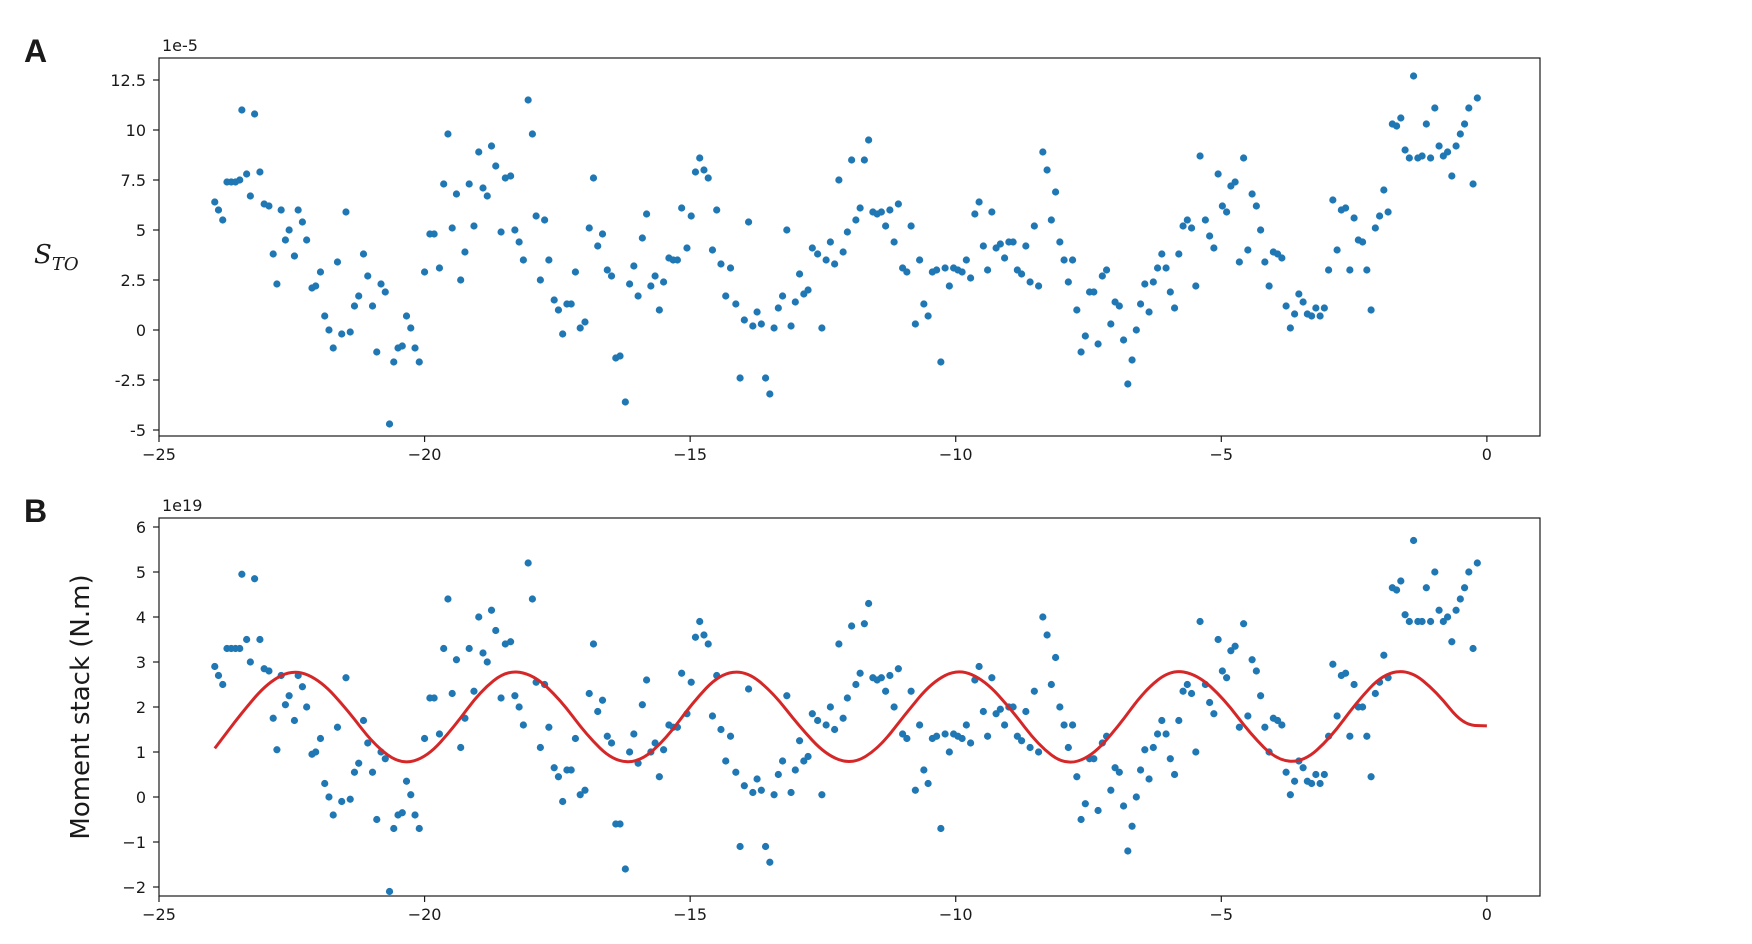 The image size is (1752, 944). I want to click on y-tick-label: 10, so click(136, 130).